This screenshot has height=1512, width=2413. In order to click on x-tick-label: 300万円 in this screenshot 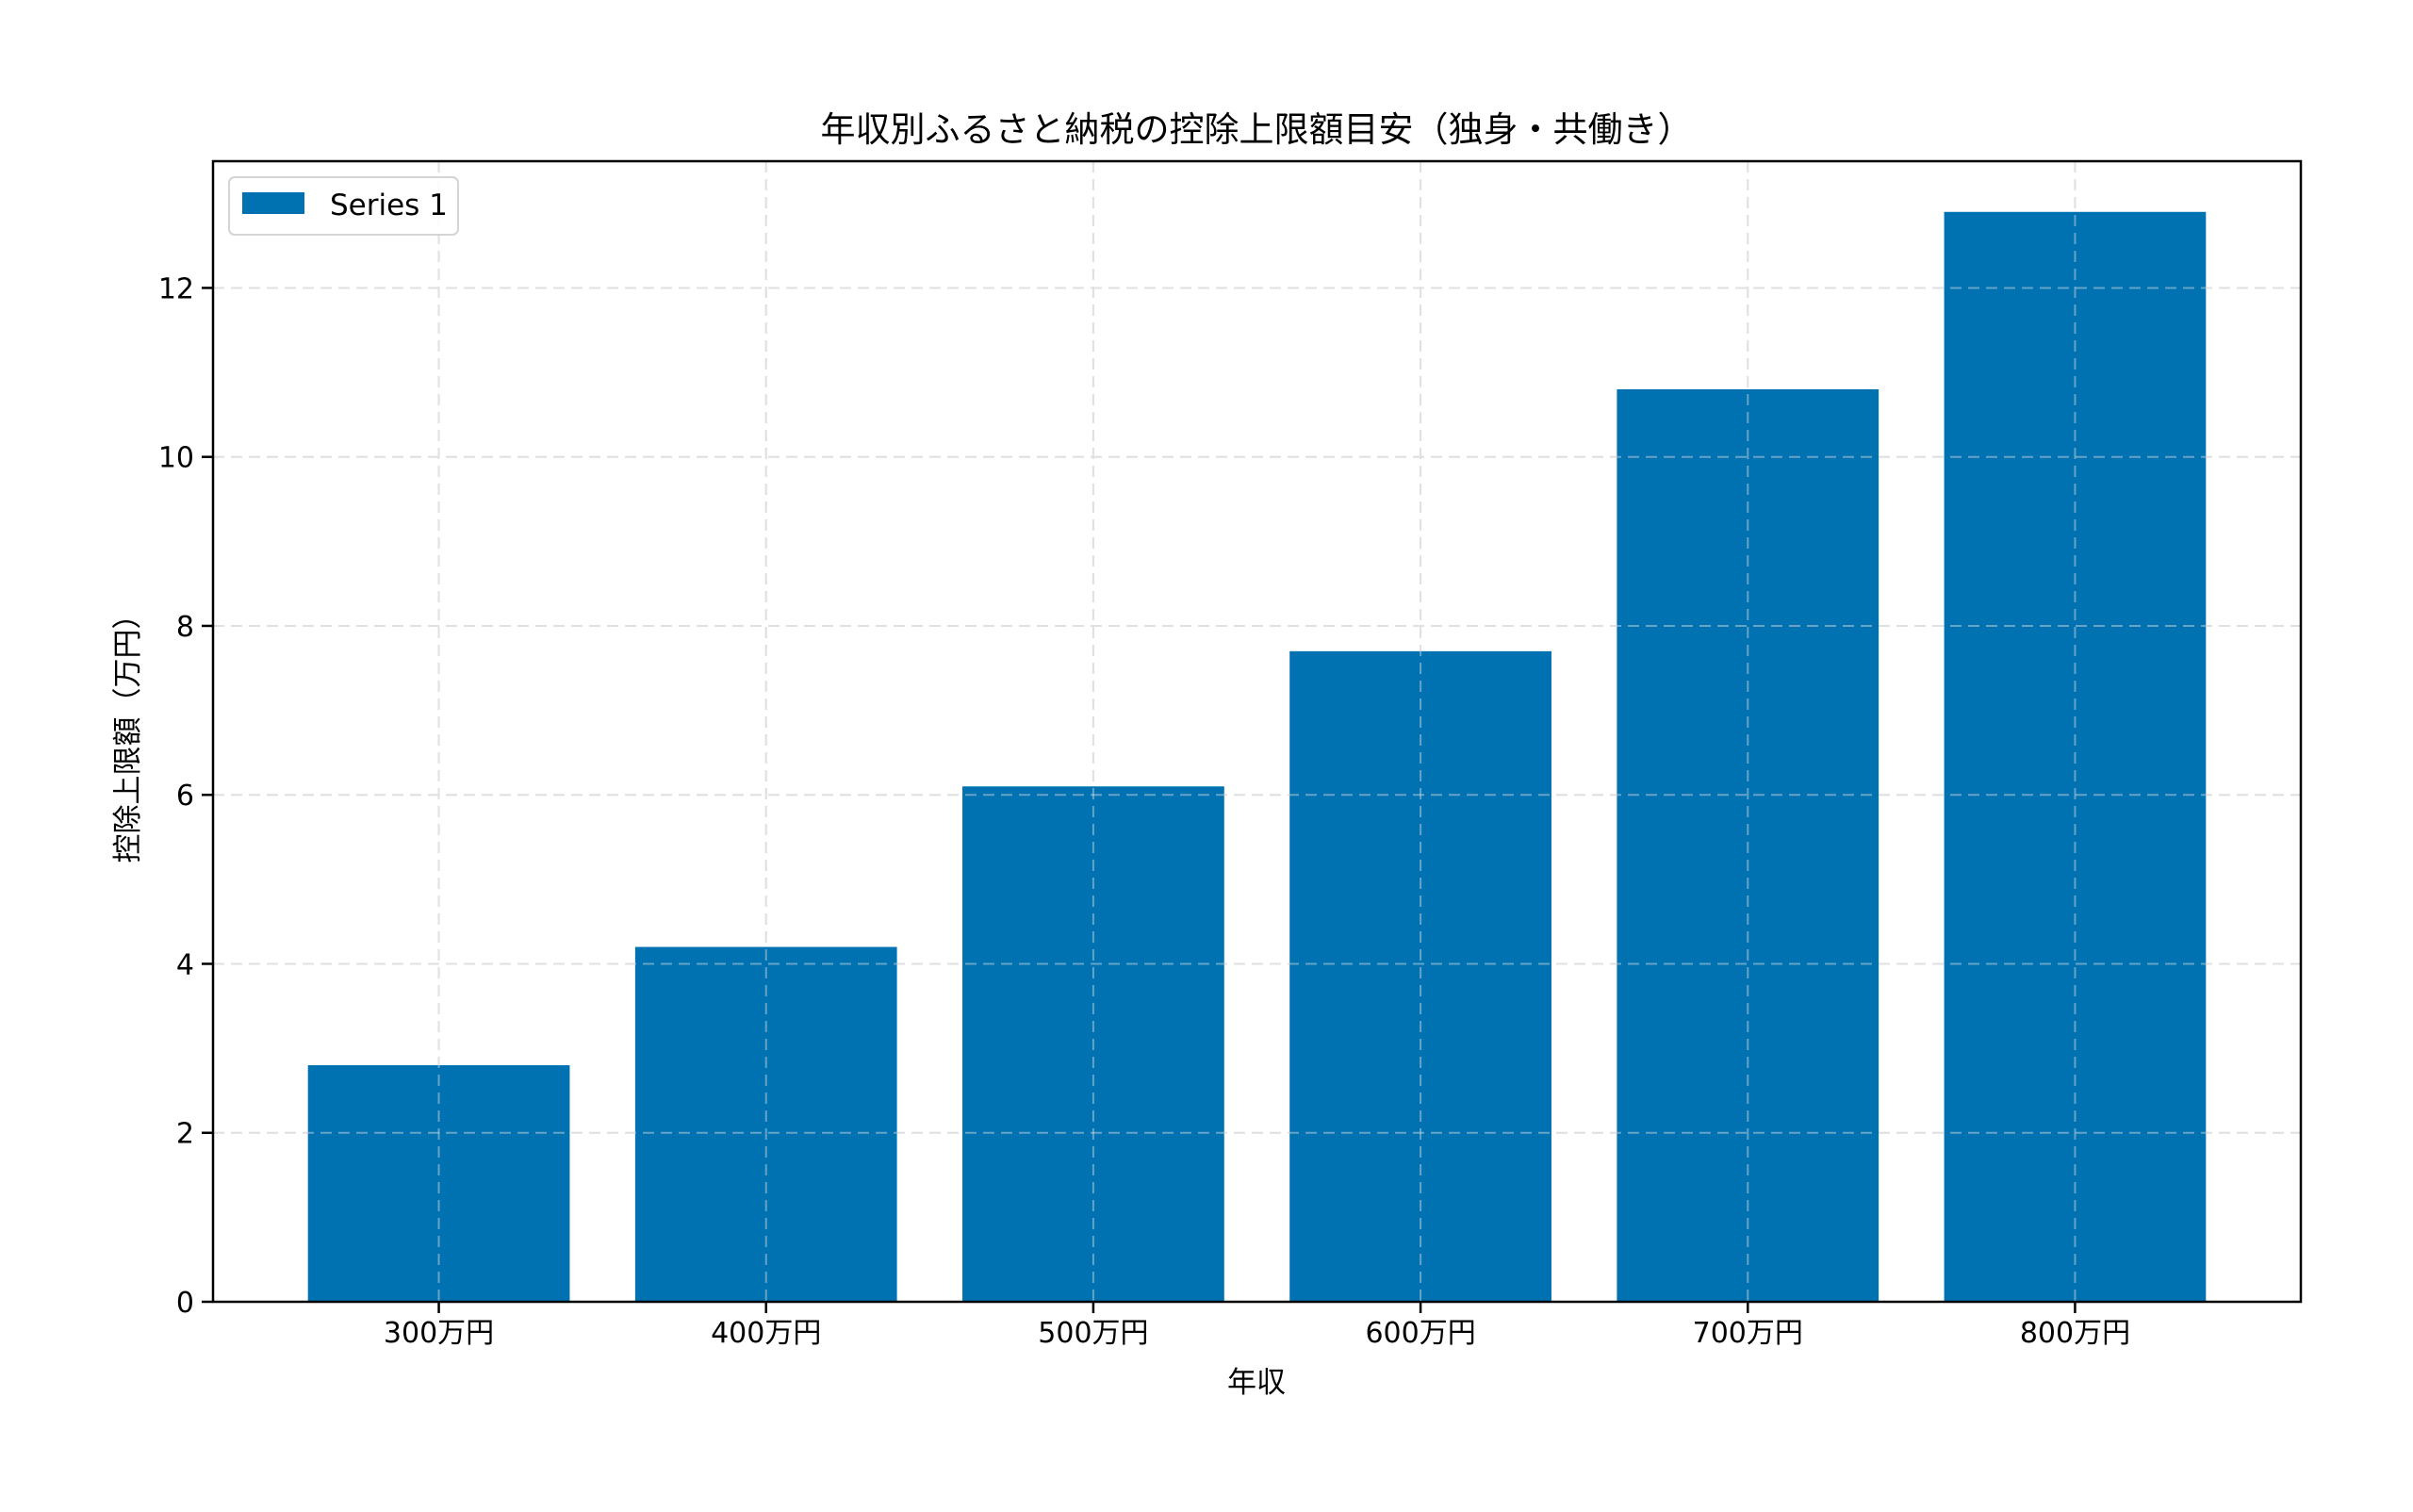, I will do `click(439, 1333)`.